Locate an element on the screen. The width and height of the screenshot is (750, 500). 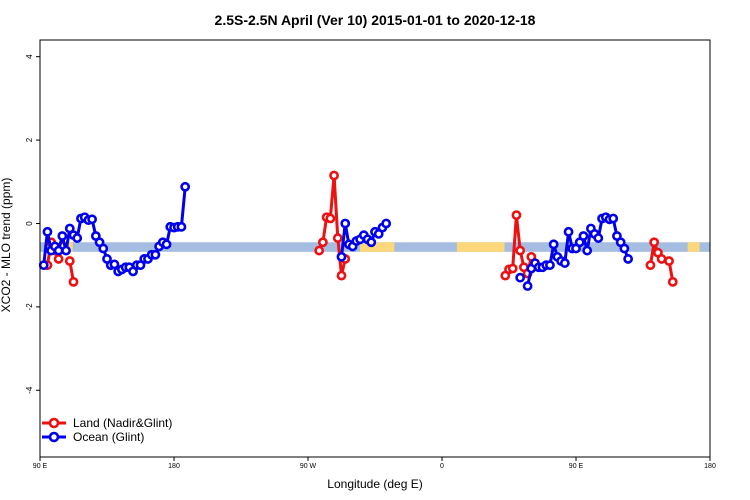
x-axis-label: Longitude (deg E) is located at coordinates (374, 484).